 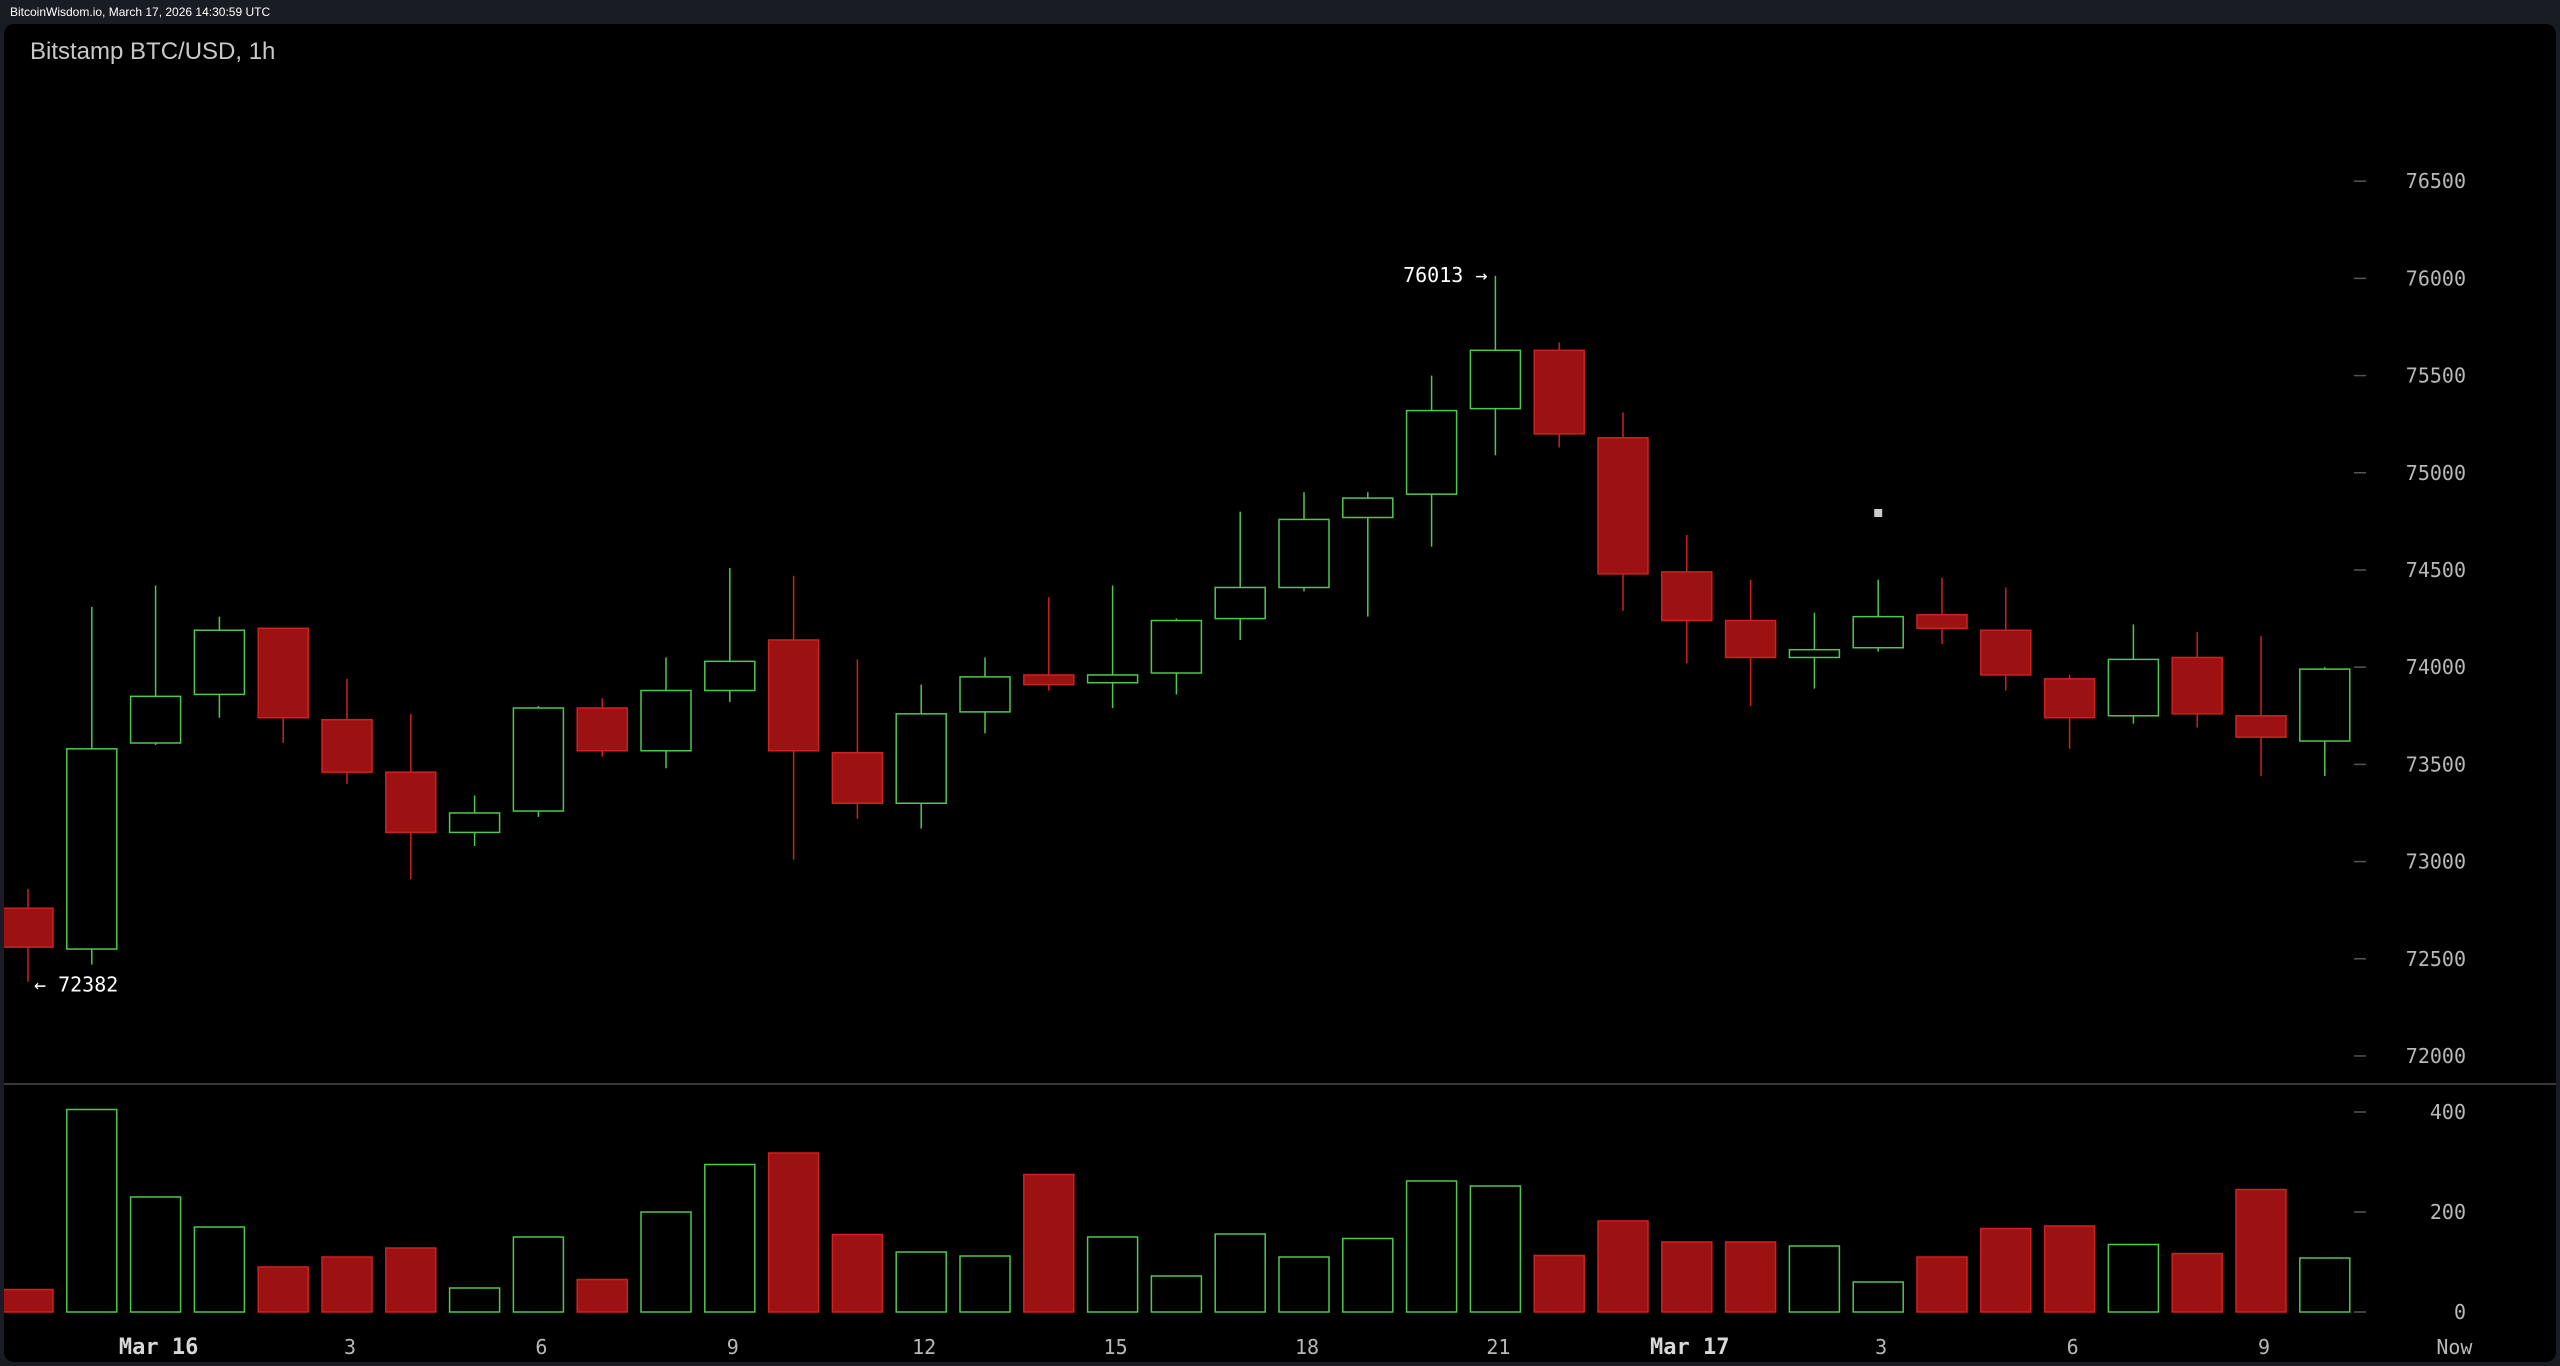 What do you see at coordinates (2436, 278) in the screenshot?
I see `price-axis-label: 76000` at bounding box center [2436, 278].